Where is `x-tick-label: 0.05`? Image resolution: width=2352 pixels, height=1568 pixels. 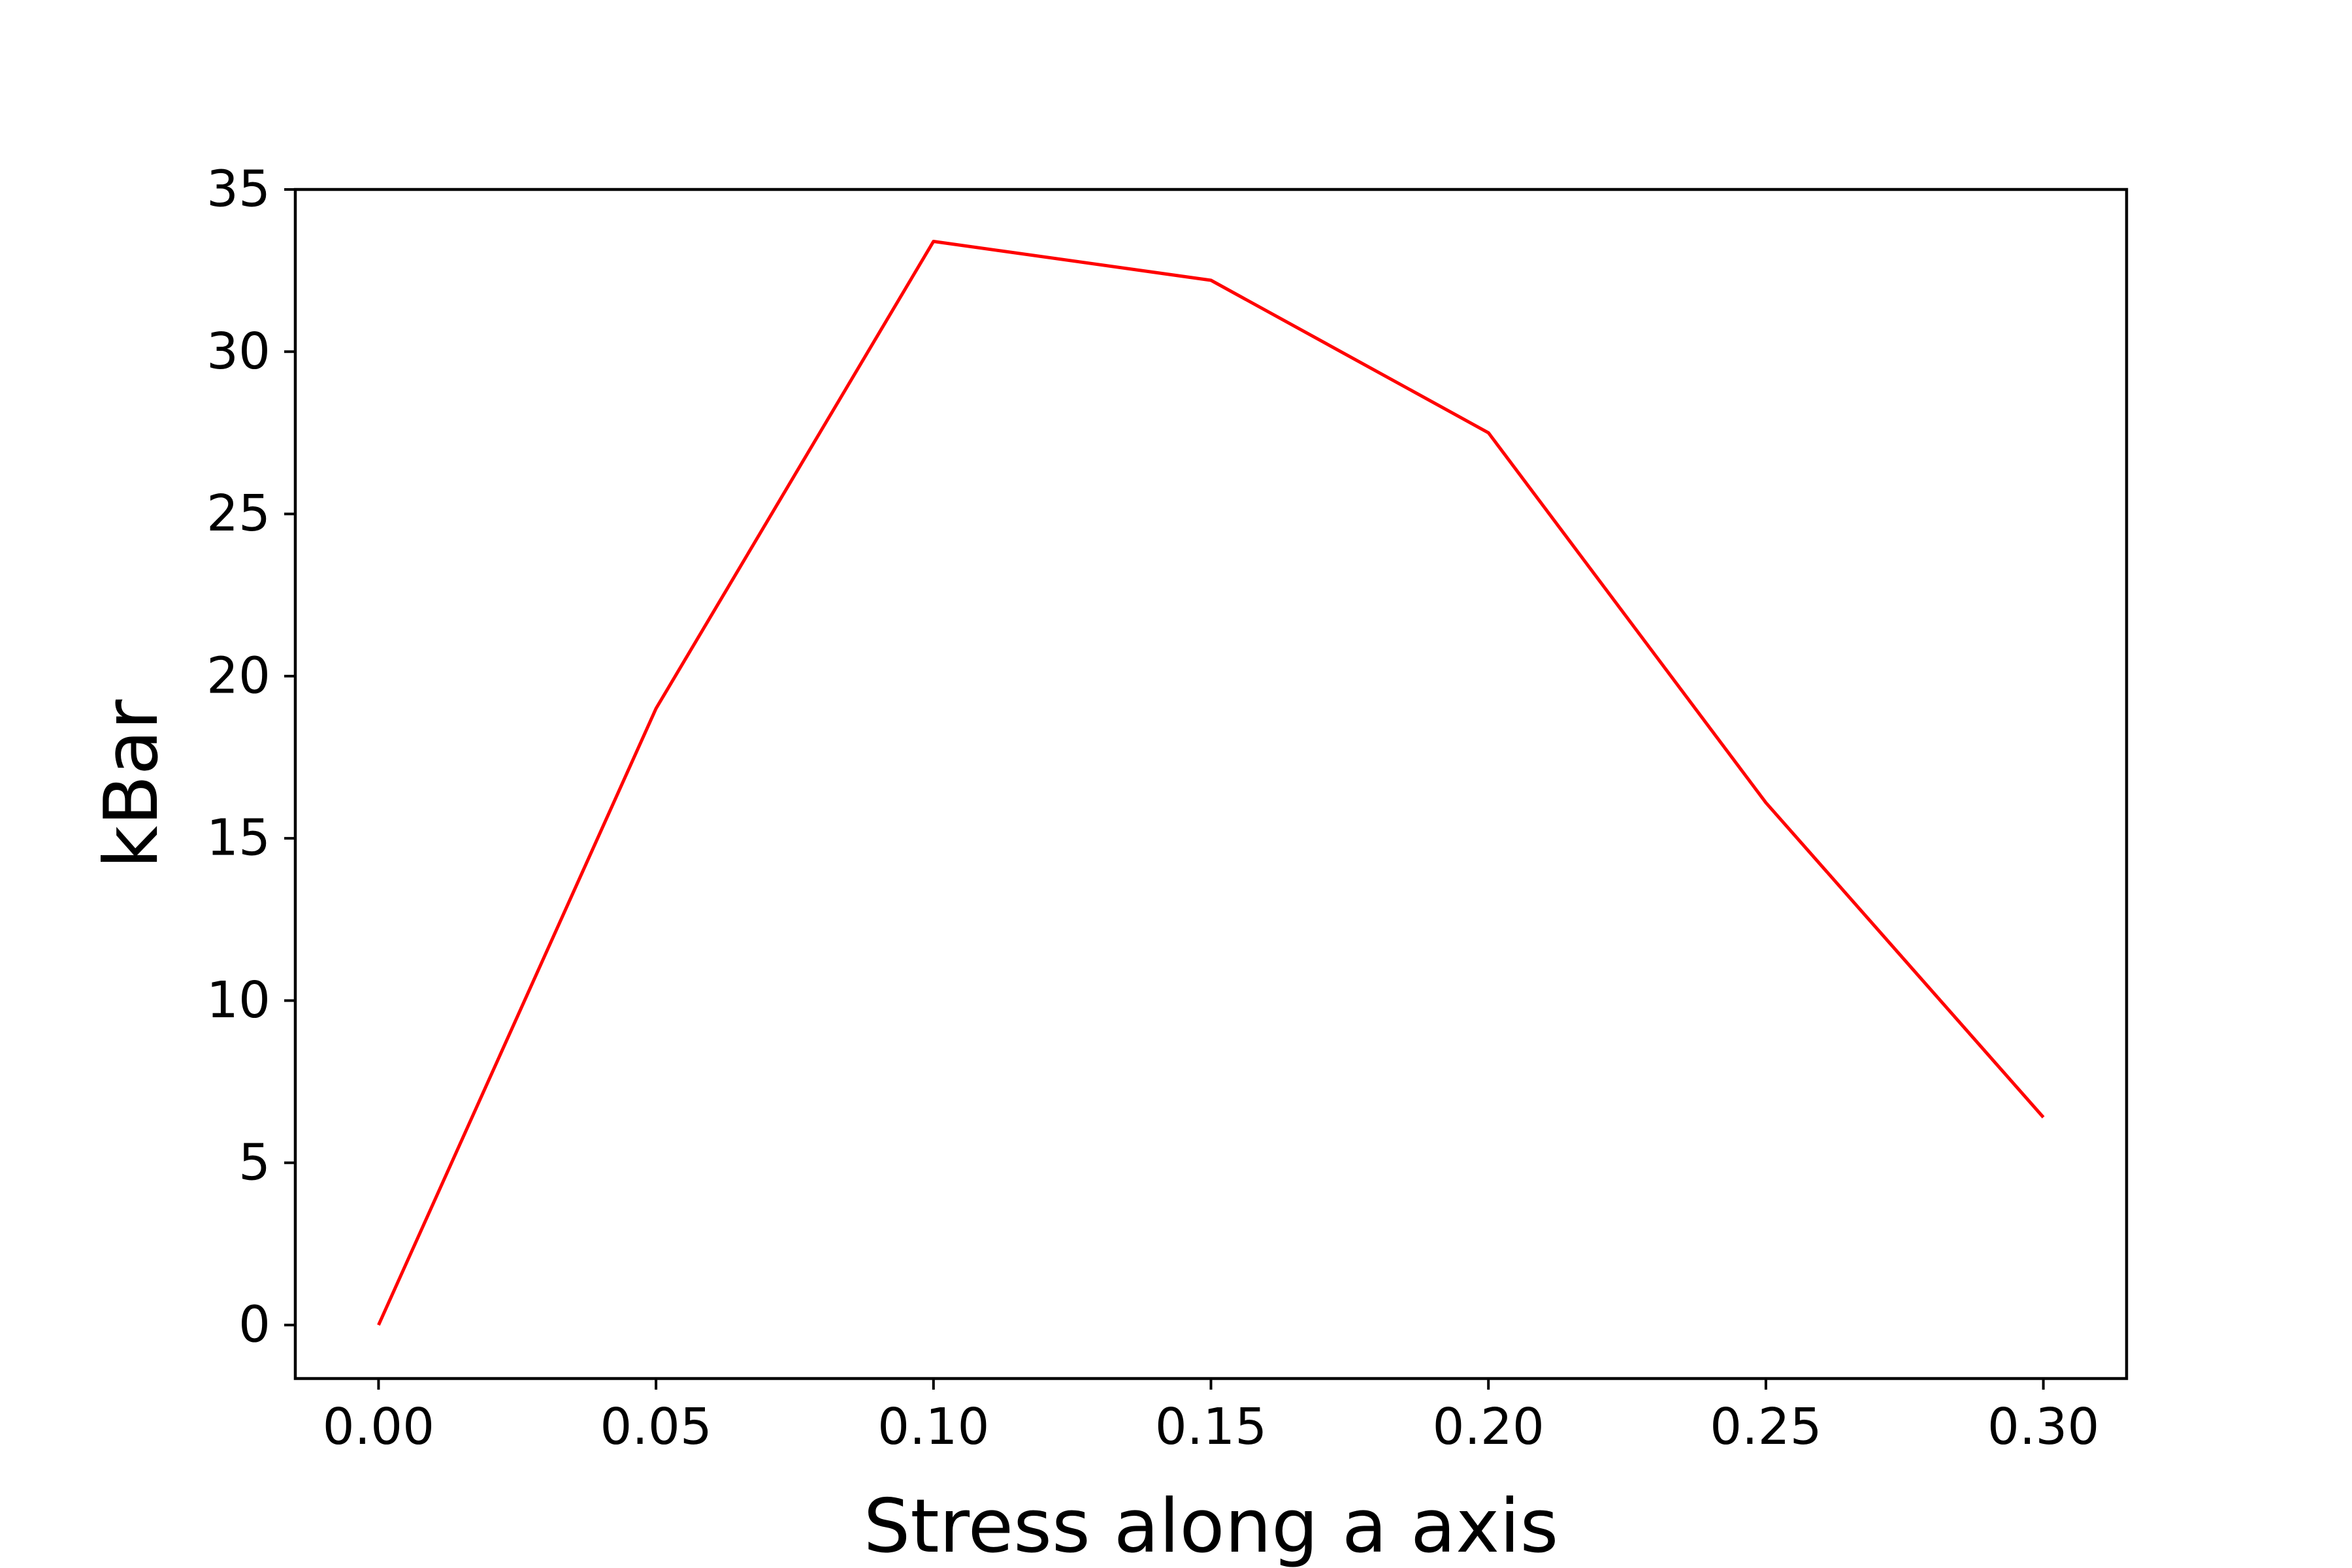
x-tick-label: 0.05 is located at coordinates (655, 1427).